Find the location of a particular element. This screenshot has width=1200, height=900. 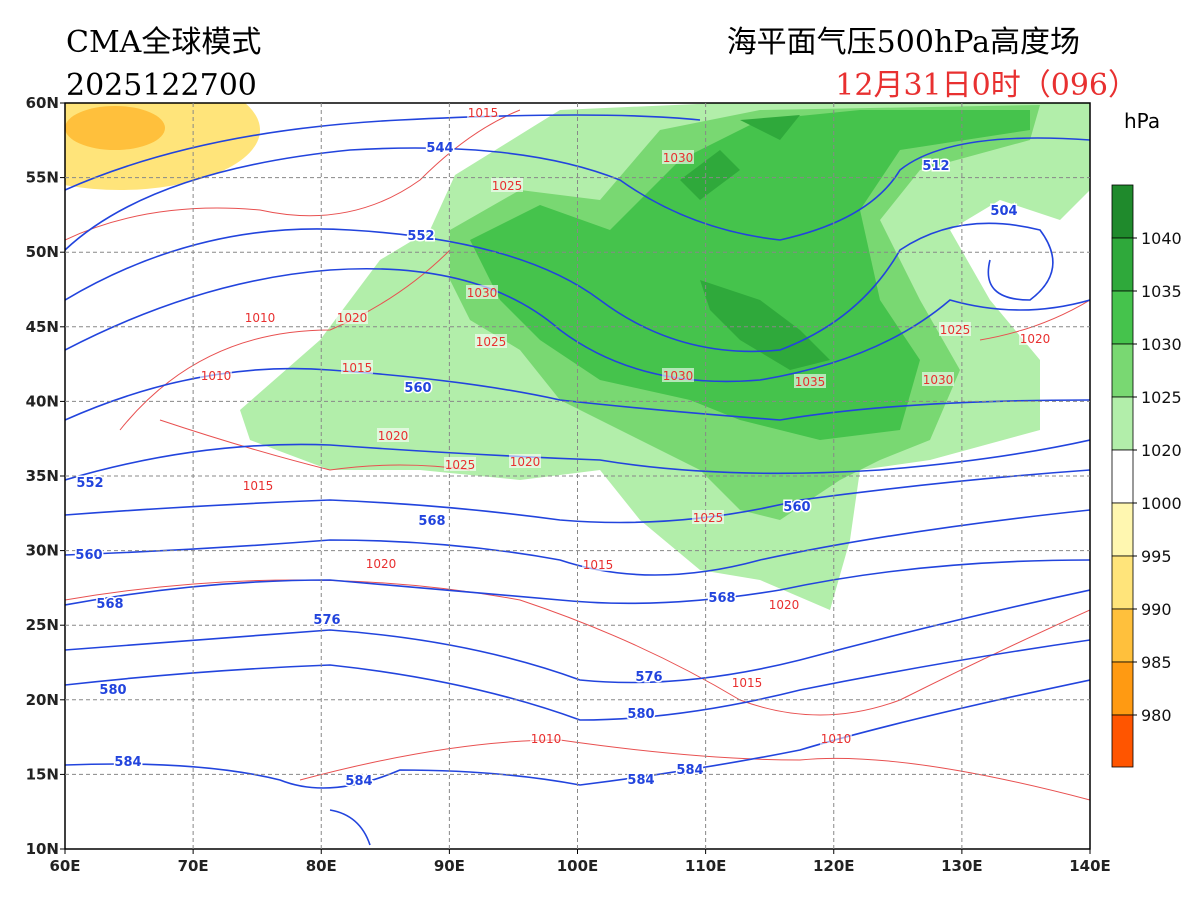

height-label: 576 is located at coordinates (648, 677).